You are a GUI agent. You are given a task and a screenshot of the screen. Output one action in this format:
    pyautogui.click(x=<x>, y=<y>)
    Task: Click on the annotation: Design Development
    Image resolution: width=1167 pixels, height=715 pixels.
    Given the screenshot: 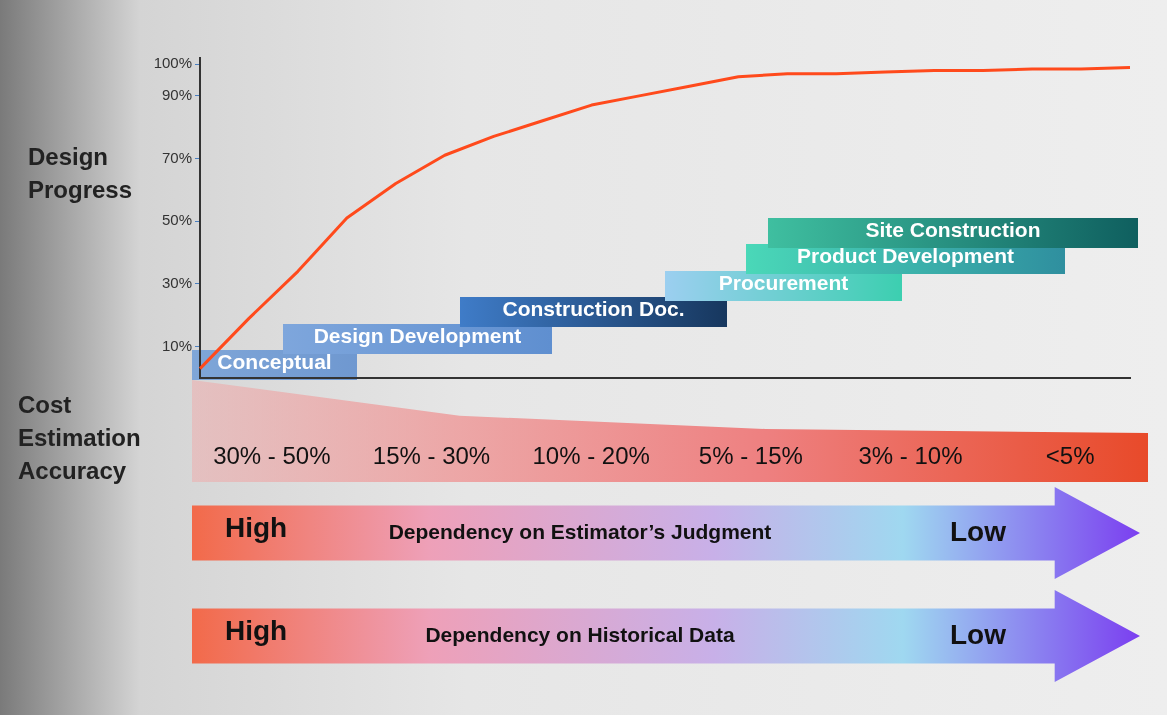 What is the action you would take?
    pyautogui.click(x=417, y=335)
    